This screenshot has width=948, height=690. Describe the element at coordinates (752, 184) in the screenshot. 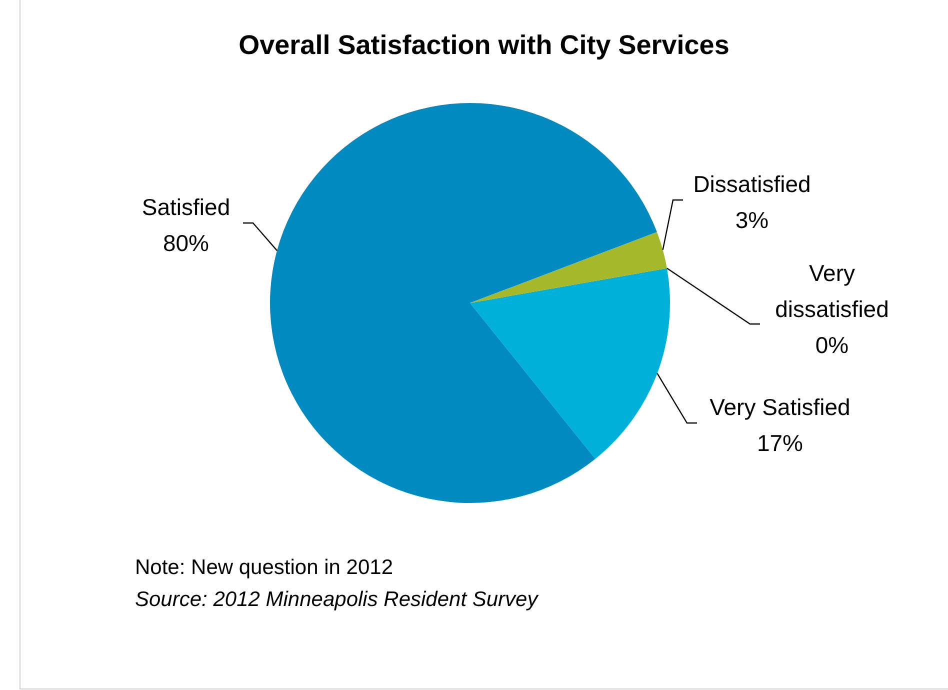

I see `slice-label: Dissatisfied` at that location.